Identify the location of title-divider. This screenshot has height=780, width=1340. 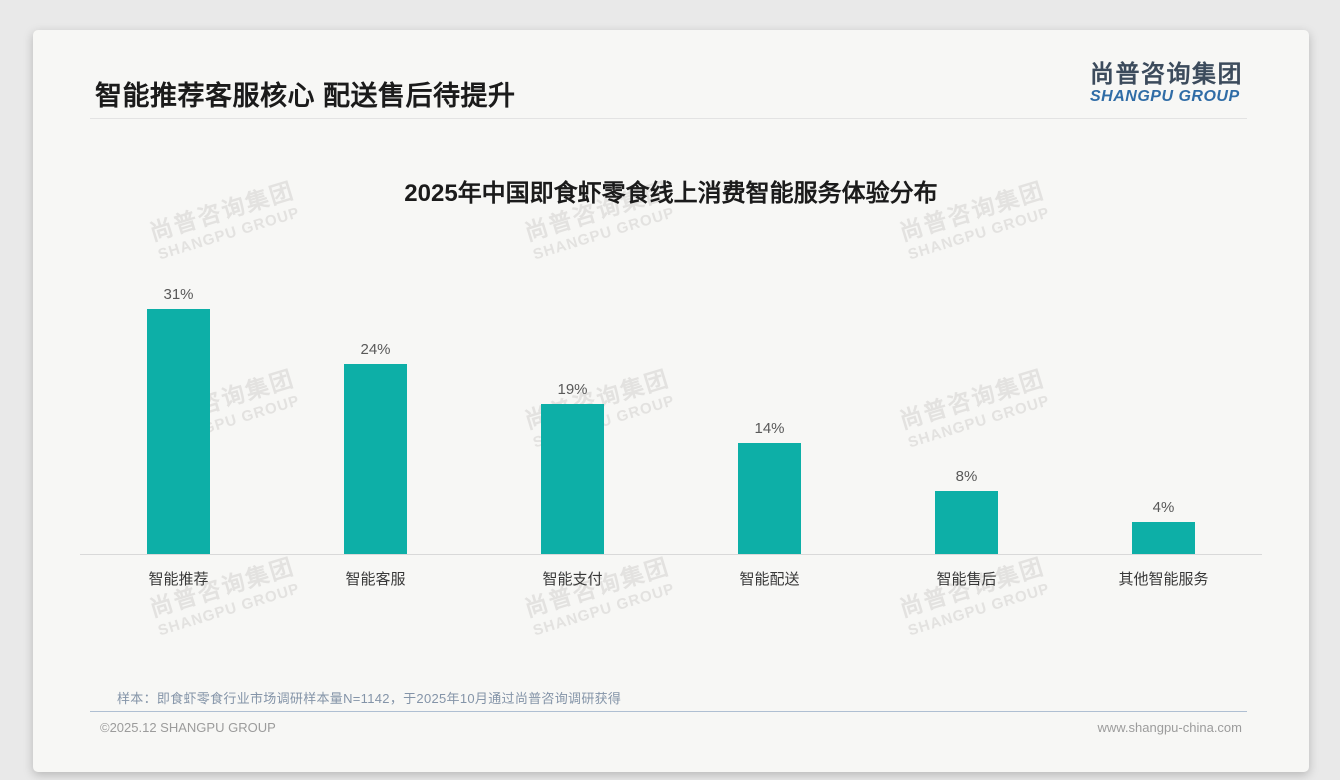
(668, 118).